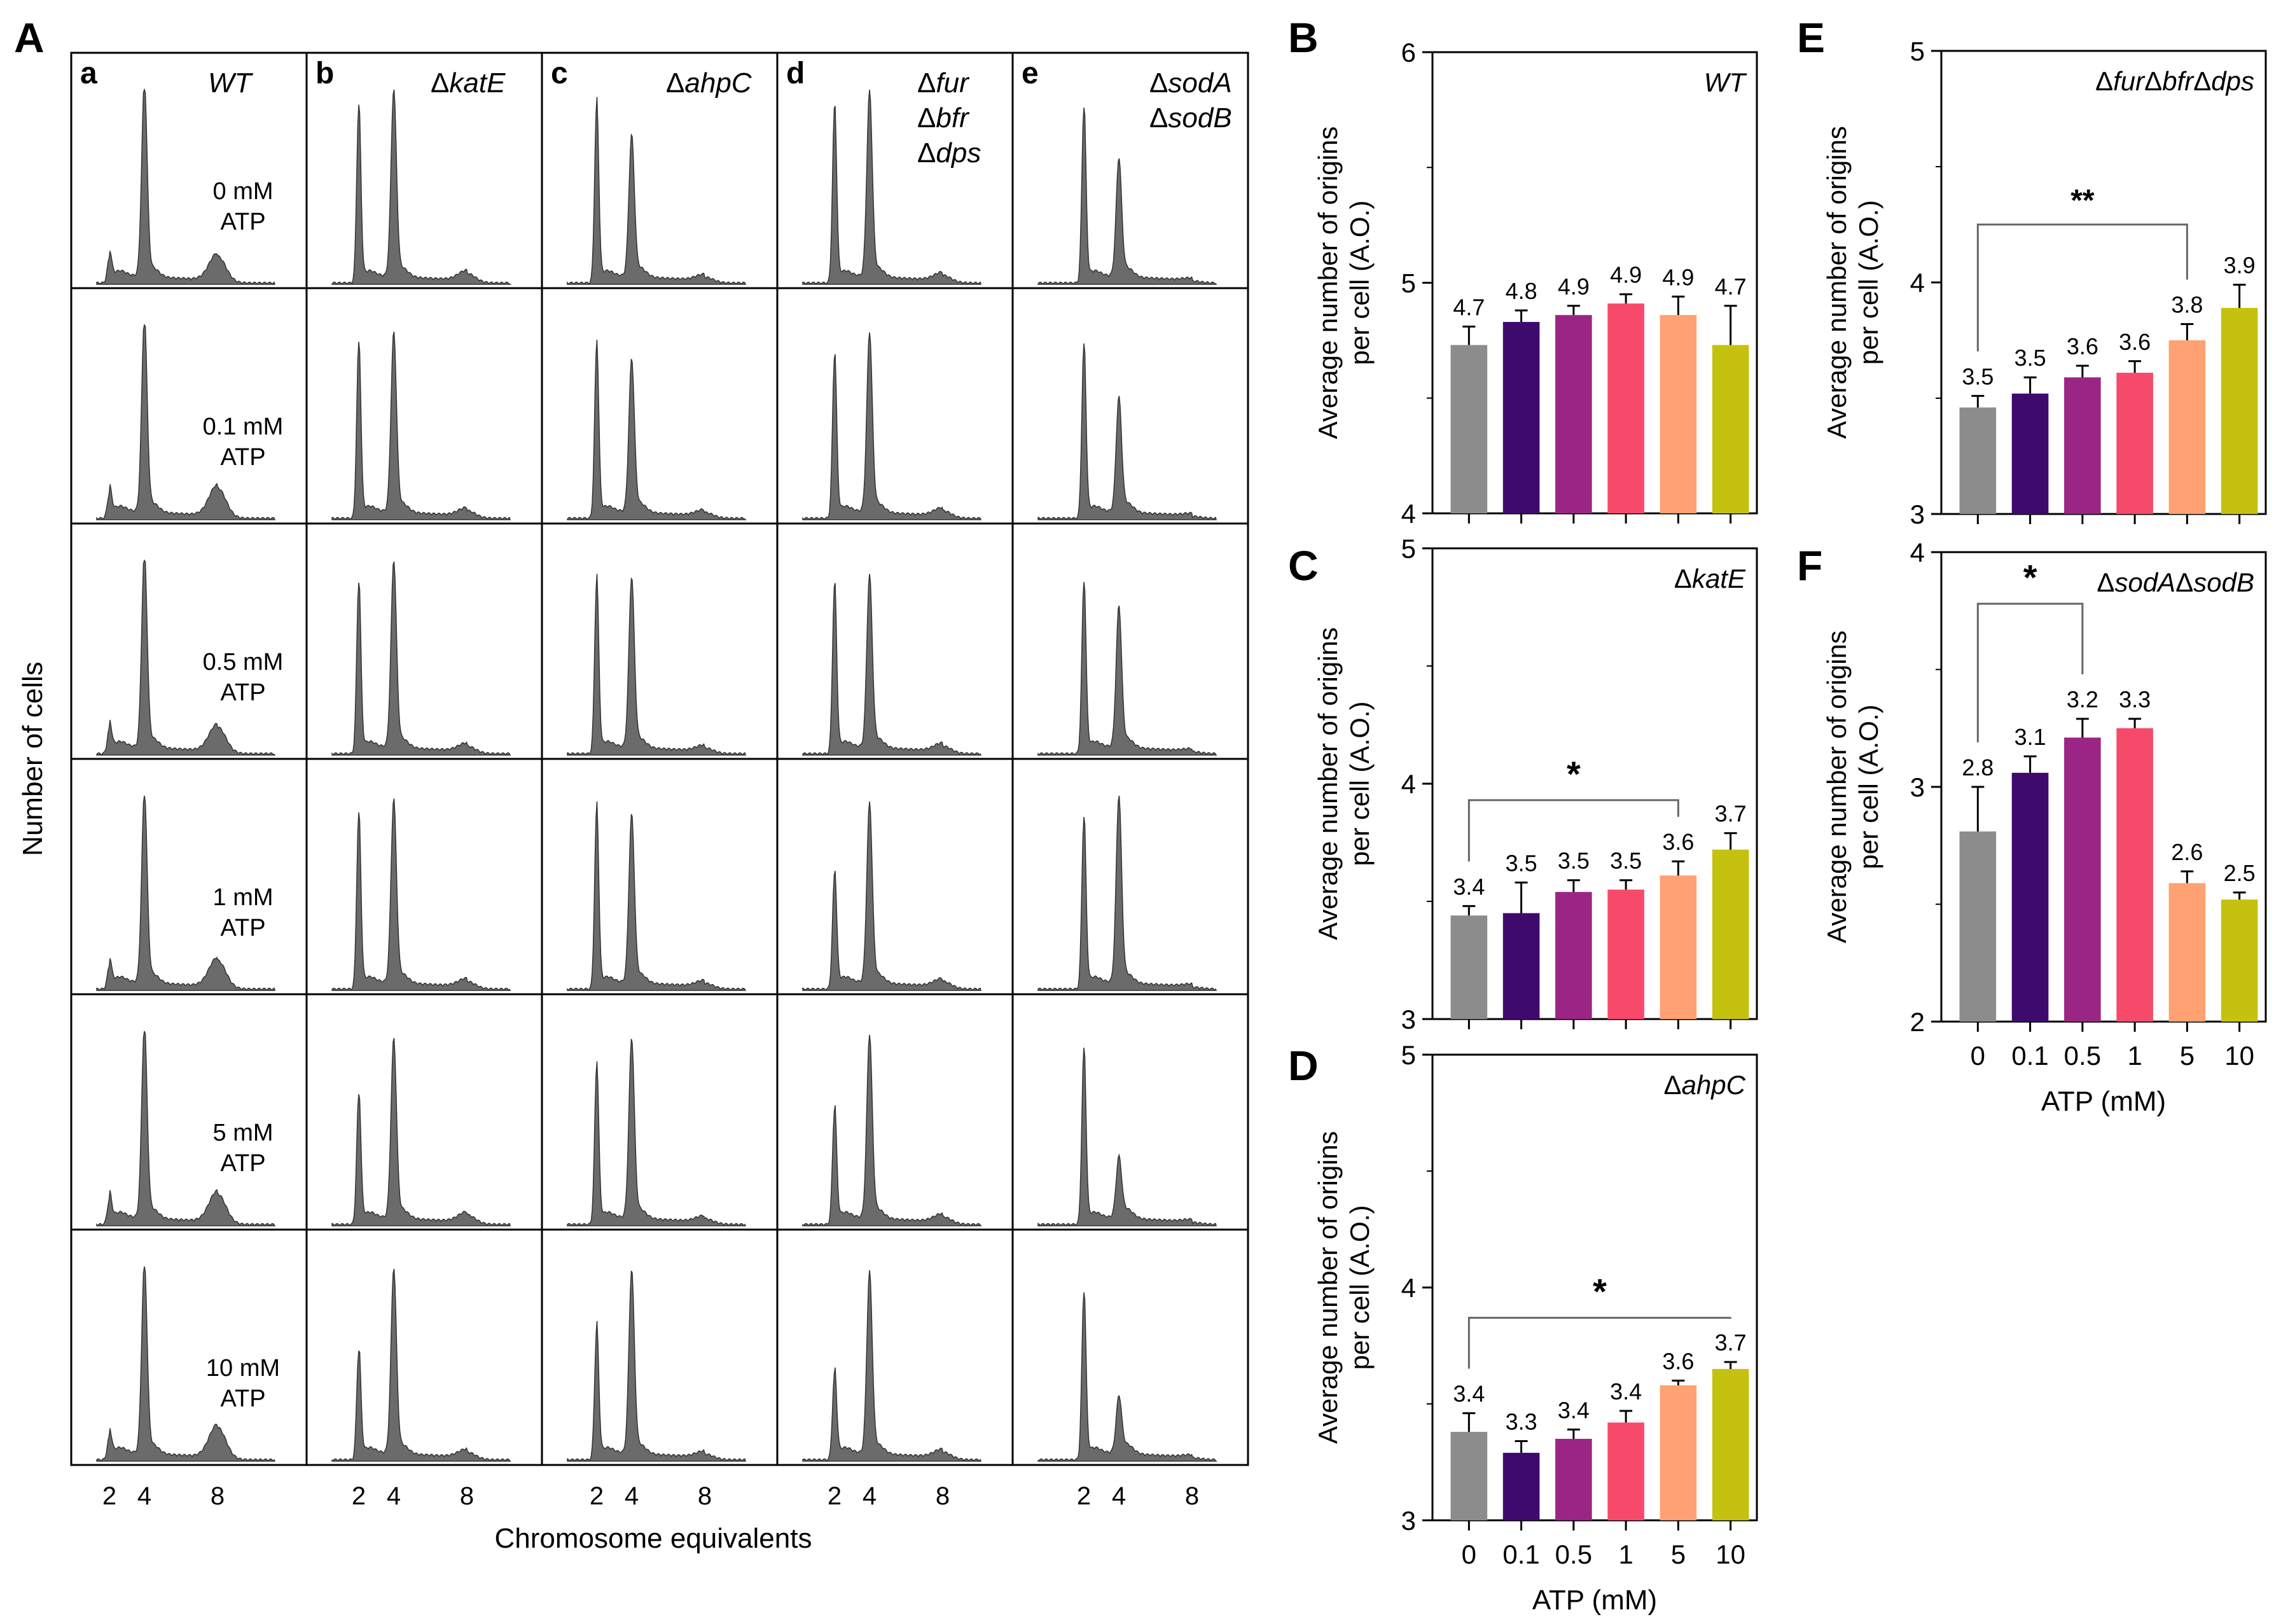 This screenshot has height=1624, width=2295. Describe the element at coordinates (243, 426) in the screenshot. I see `atp-concentration-label: 0.1 mM` at that location.